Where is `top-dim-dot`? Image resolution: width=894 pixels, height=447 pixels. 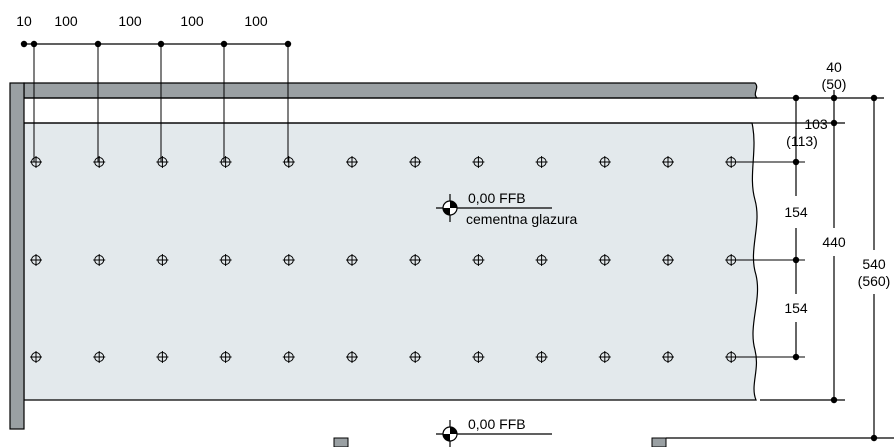
top-dim-dot is located at coordinates (24, 44).